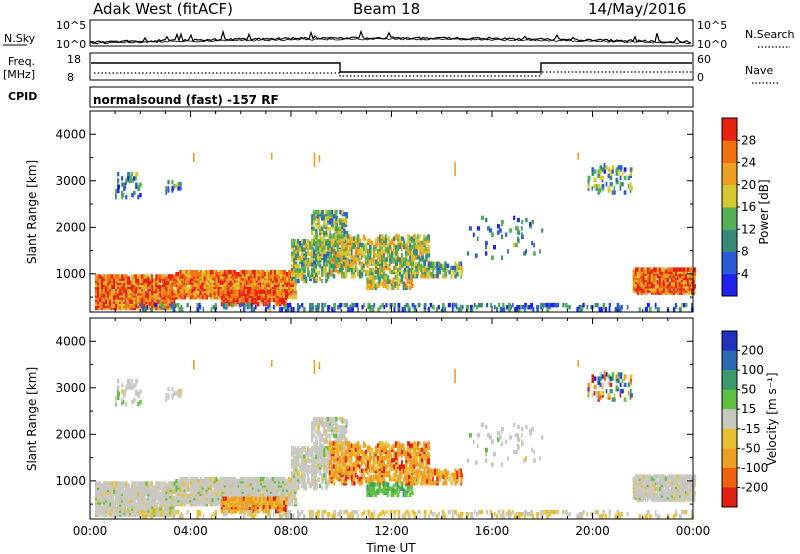 This screenshot has height=554, width=800. What do you see at coordinates (390, 68) in the screenshot?
I see `freq-panel: Freq. [MHz] 18 8 60 0 Nave` at bounding box center [390, 68].